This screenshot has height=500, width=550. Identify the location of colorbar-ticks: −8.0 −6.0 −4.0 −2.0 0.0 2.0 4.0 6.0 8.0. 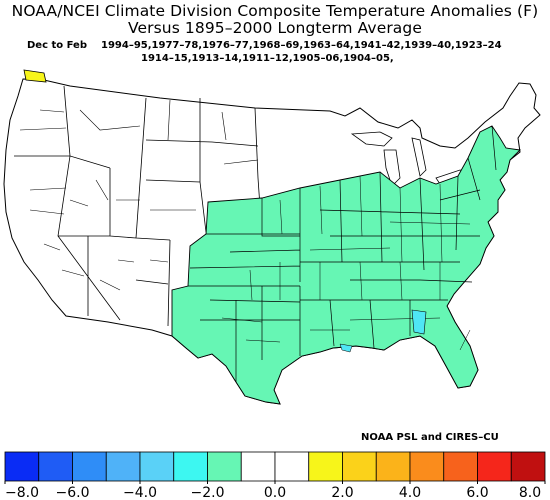
(275, 490).